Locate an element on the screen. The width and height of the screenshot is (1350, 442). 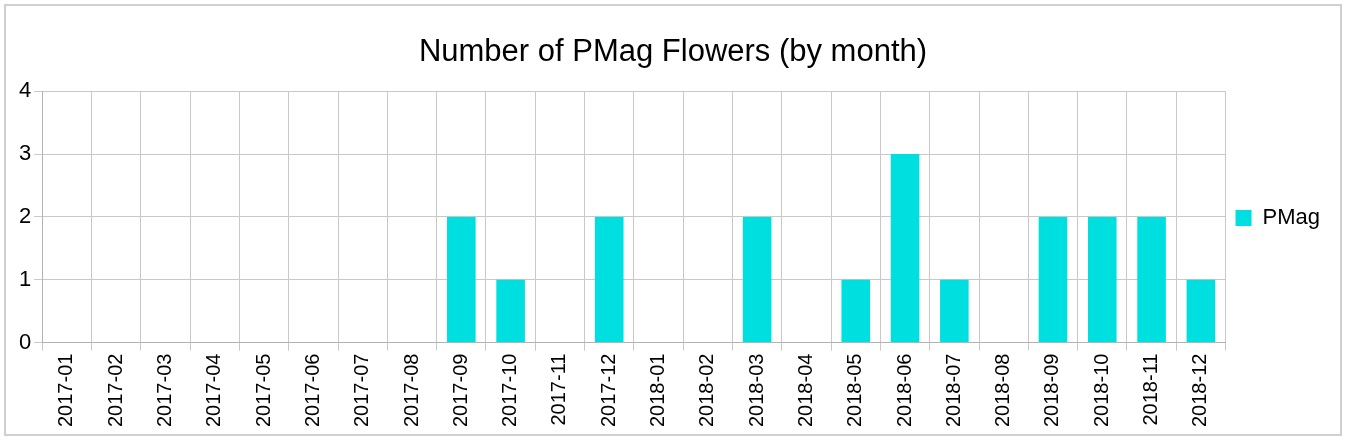
x-tick-label: 2018-08 is located at coordinates (1002, 390).